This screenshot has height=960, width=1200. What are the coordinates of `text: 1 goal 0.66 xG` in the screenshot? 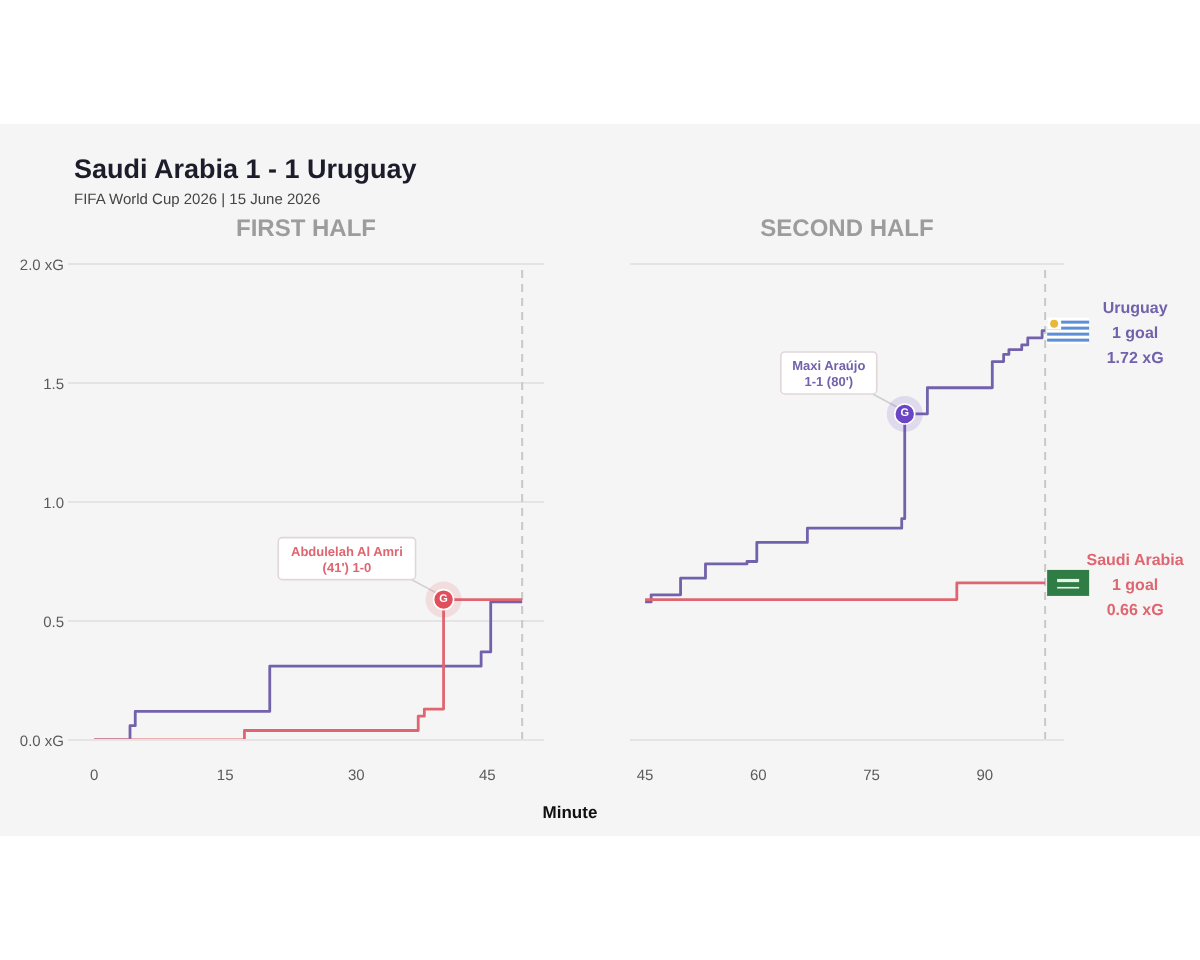 It's located at (1135, 597).